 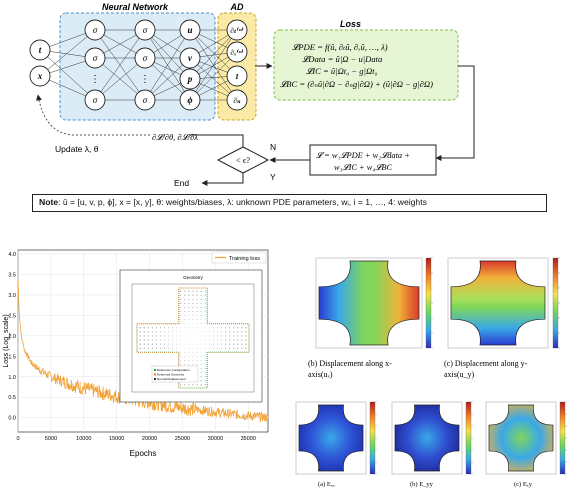 I want to click on y-tick-label: 0.5, so click(x=12, y=398).